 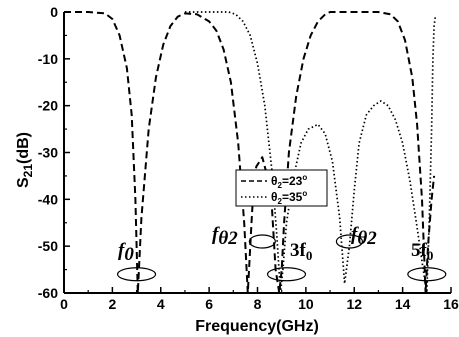 What do you see at coordinates (28, 171) in the screenshot?
I see `y-axis-title-sub: 21` at bounding box center [28, 171].